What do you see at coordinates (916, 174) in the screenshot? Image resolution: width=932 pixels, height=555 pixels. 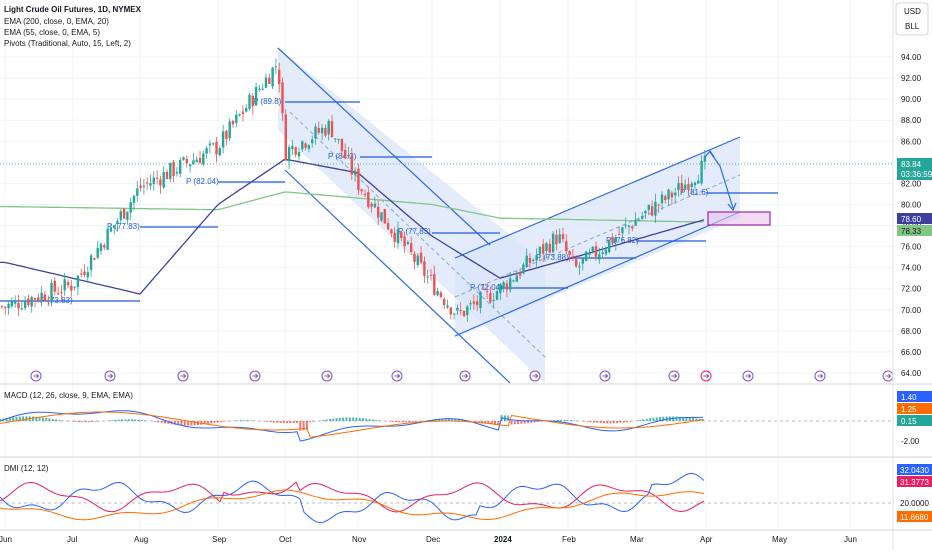 I see `countdown-value: 03:36:59` at bounding box center [916, 174].